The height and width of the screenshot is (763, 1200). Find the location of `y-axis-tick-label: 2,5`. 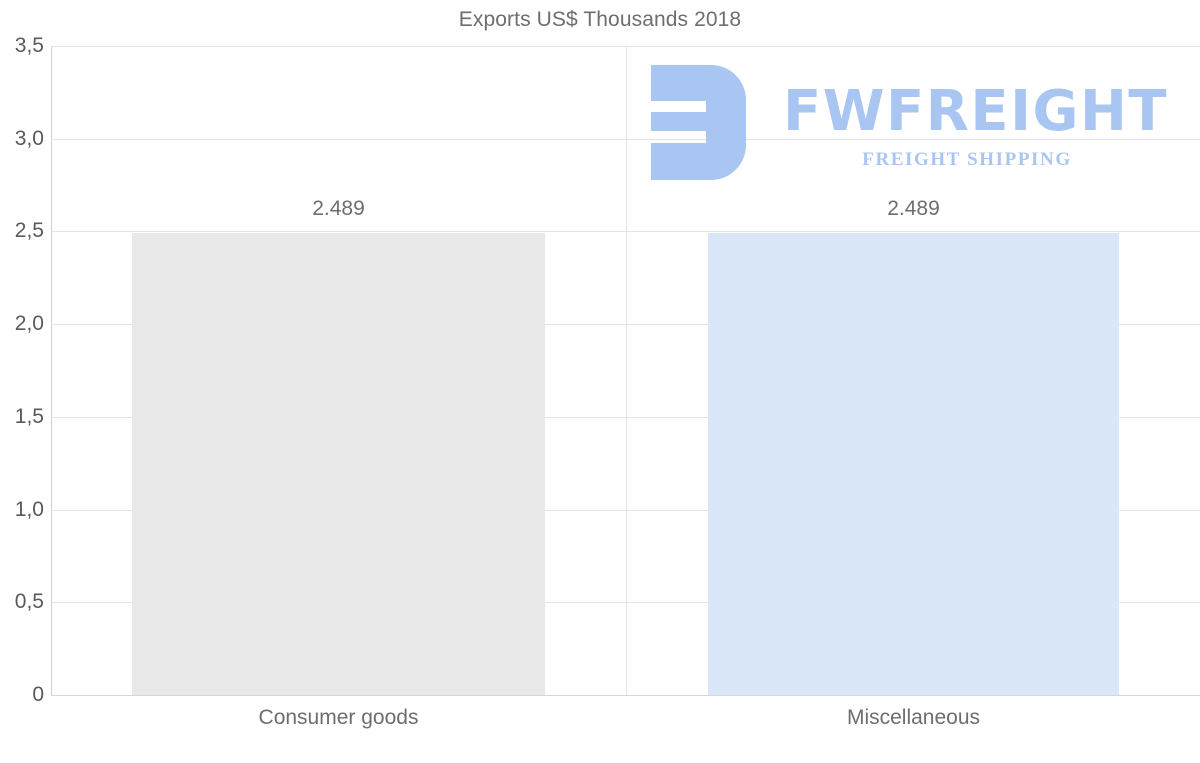

y-axis-tick-label: 2,5 is located at coordinates (29, 231).